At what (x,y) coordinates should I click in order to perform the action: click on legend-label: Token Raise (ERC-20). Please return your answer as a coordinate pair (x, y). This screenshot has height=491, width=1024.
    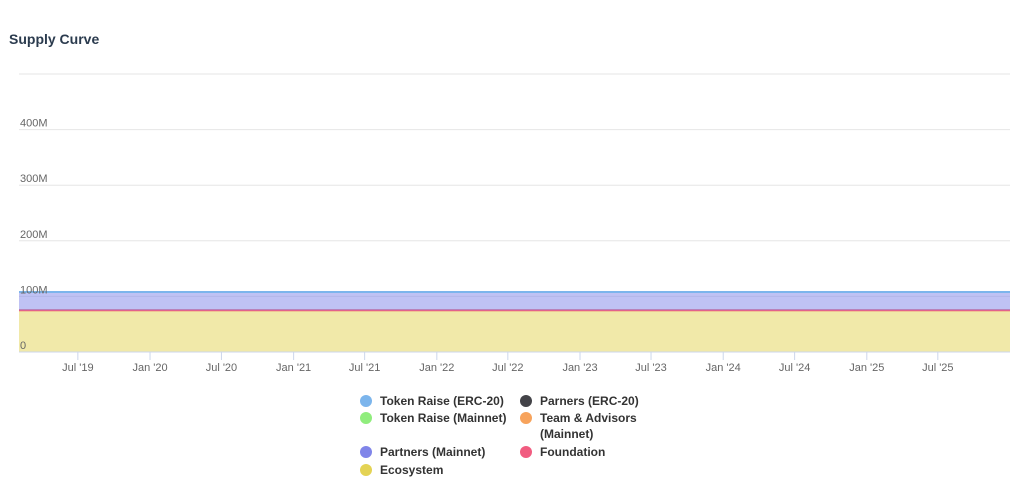
    Looking at the image, I should click on (442, 401).